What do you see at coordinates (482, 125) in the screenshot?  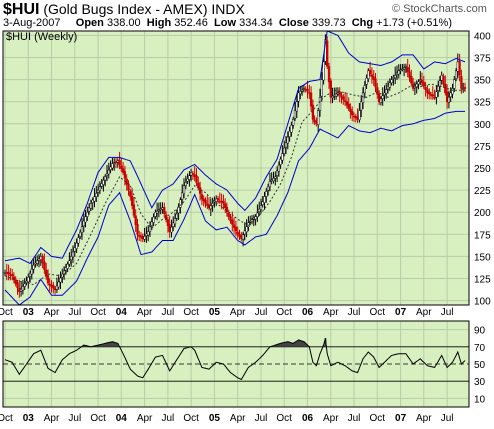 I see `price-y-tick-label: 300` at bounding box center [482, 125].